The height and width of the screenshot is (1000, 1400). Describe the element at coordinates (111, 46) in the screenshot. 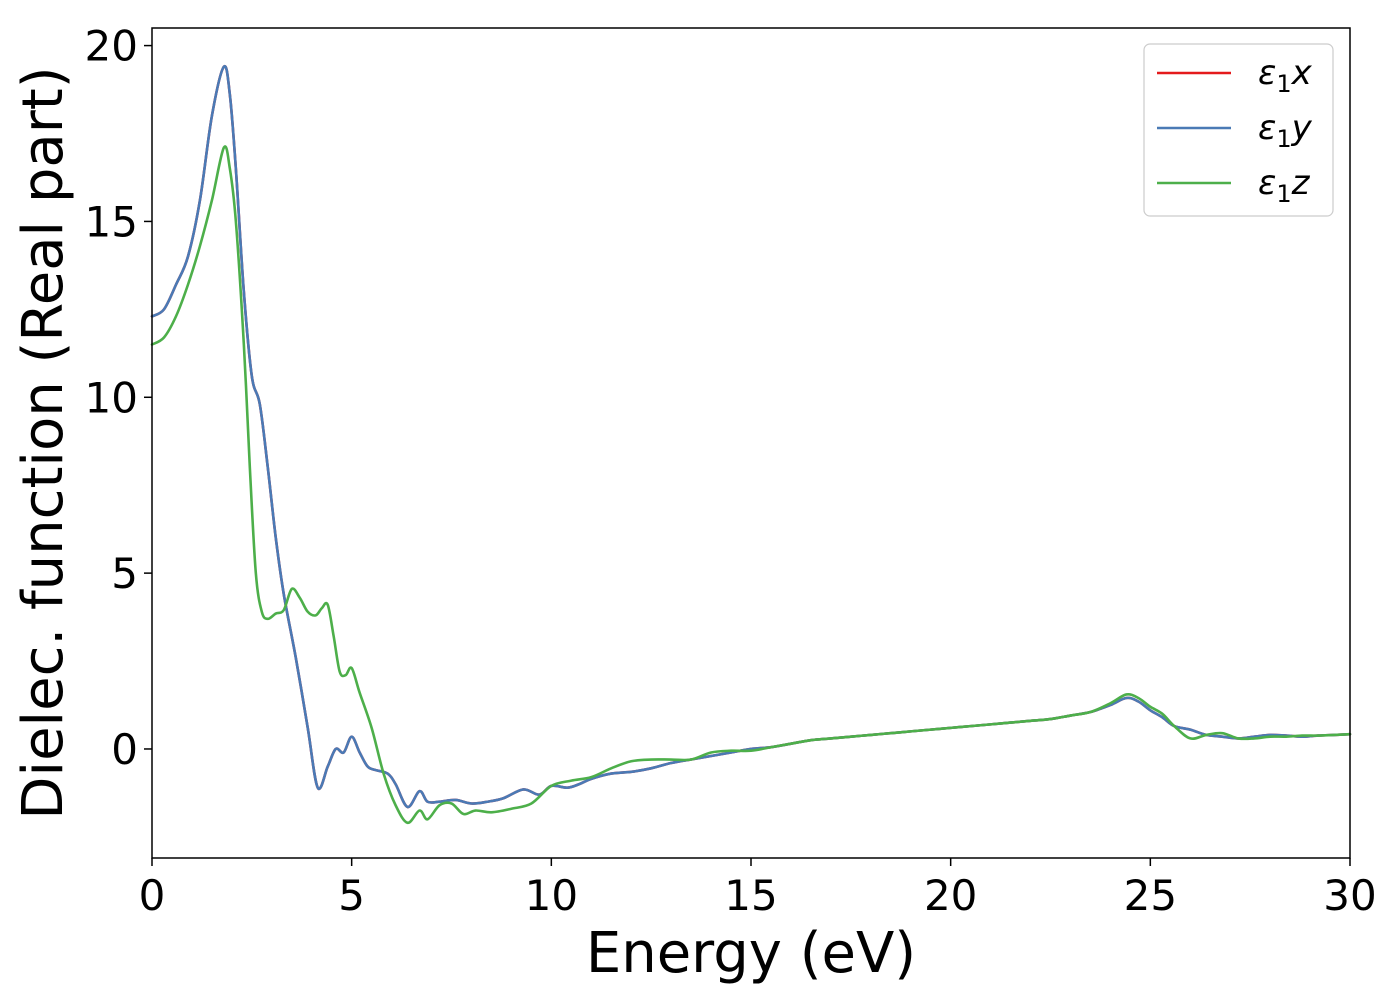

I see `y-tick-label: 20` at that location.